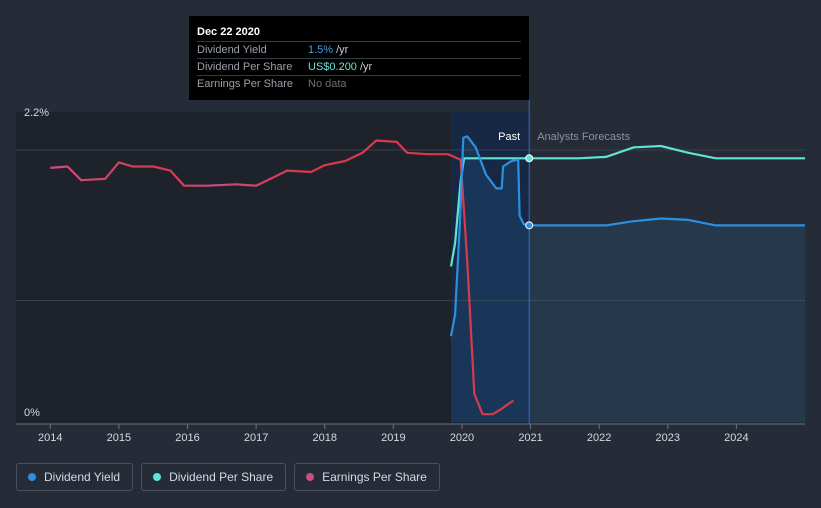 The height and width of the screenshot is (508, 821). Describe the element at coordinates (256, 438) in the screenshot. I see `x-tick-label: 2017` at that location.